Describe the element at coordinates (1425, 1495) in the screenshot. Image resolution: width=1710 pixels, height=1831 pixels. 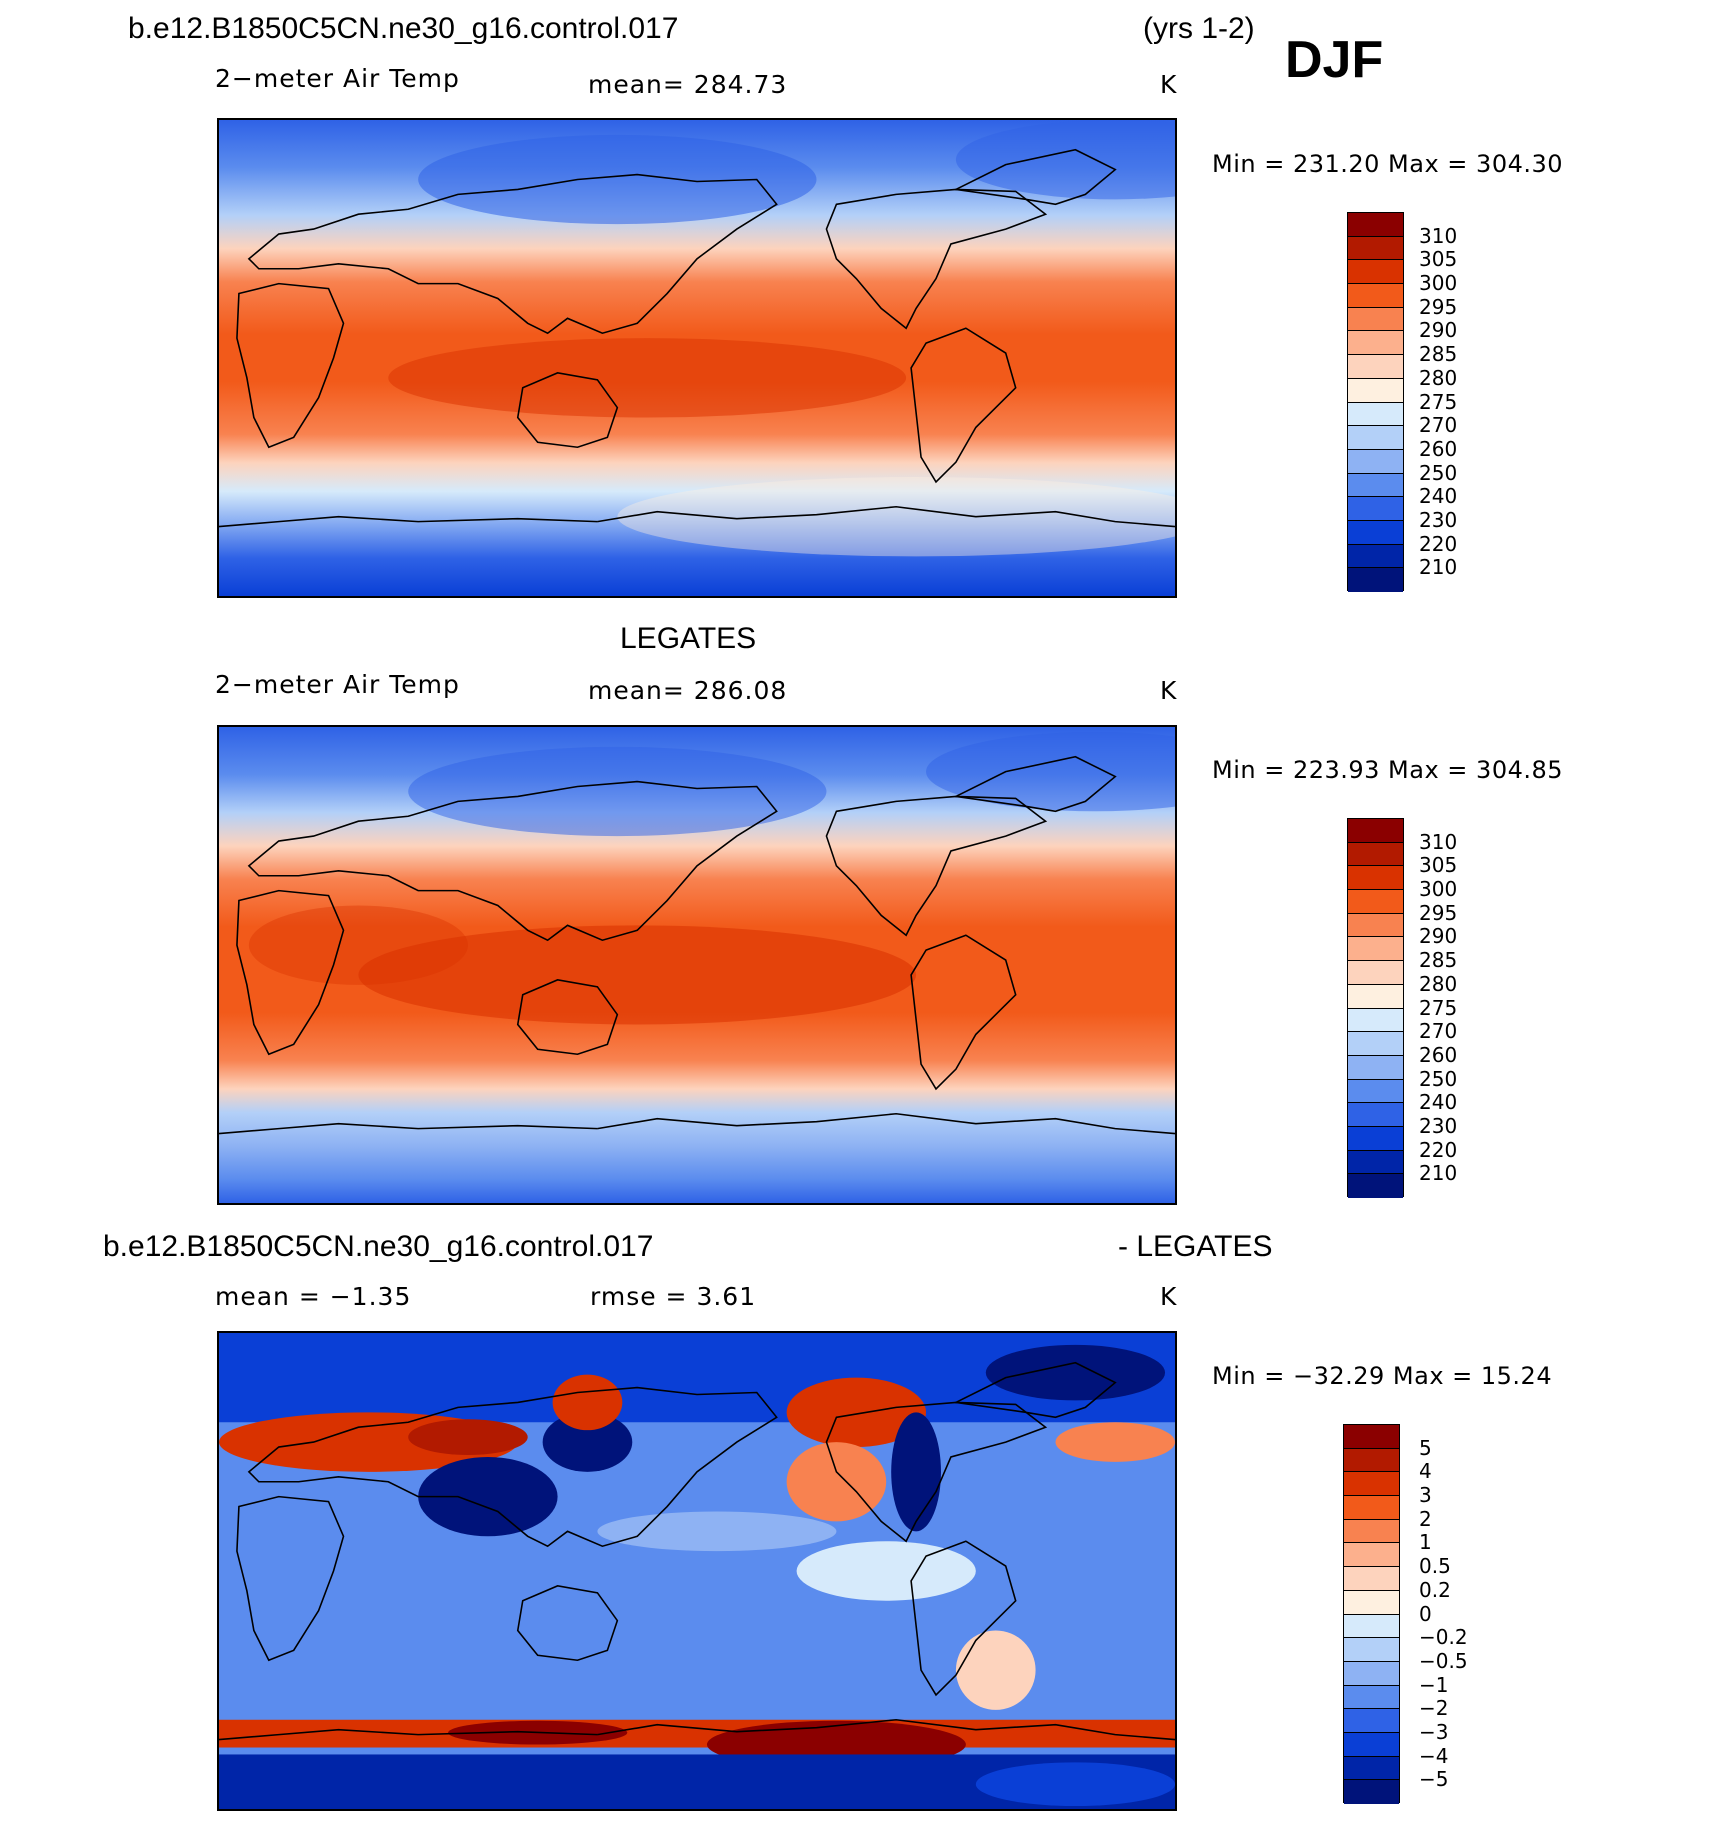
I see `colorbar-label: 3` at that location.